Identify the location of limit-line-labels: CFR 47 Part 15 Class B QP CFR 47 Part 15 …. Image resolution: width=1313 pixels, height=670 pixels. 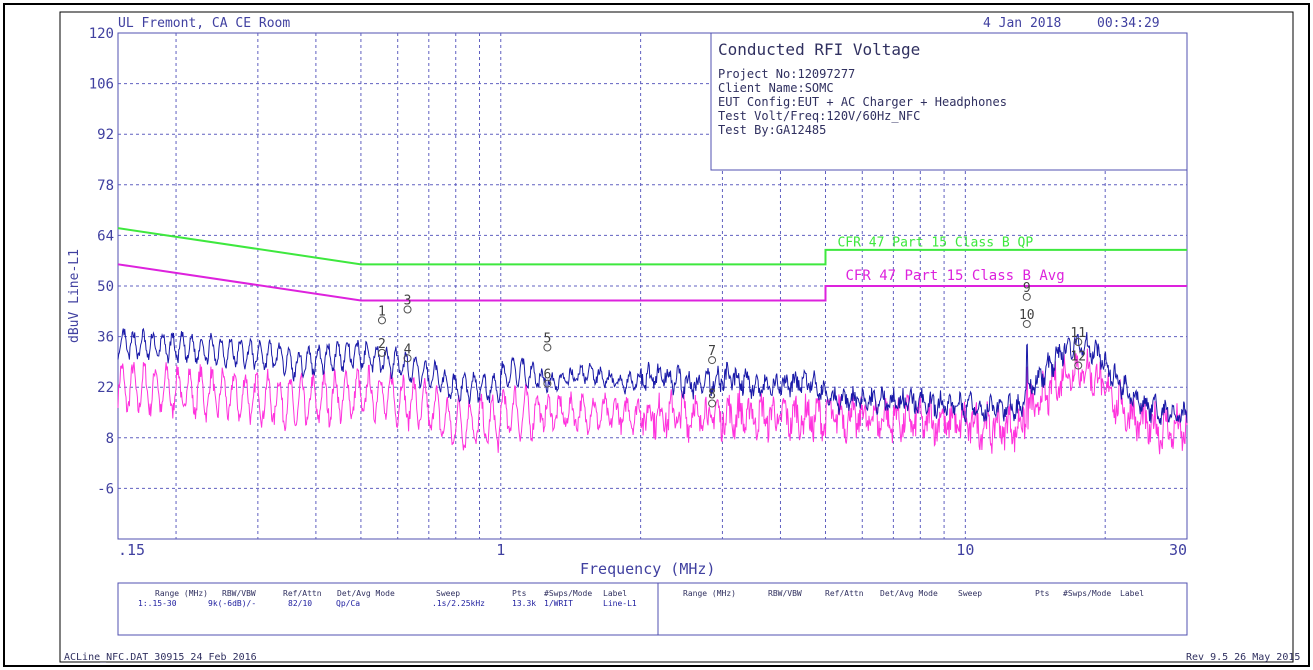
(950, 260).